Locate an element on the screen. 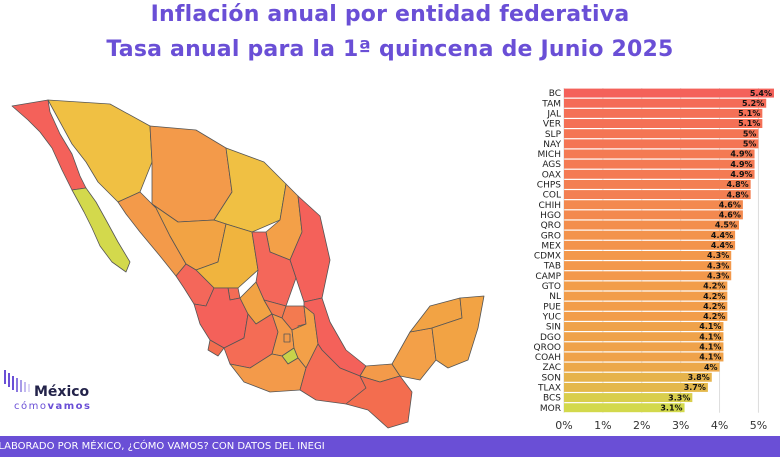  logo-name: México is located at coordinates (62, 392).